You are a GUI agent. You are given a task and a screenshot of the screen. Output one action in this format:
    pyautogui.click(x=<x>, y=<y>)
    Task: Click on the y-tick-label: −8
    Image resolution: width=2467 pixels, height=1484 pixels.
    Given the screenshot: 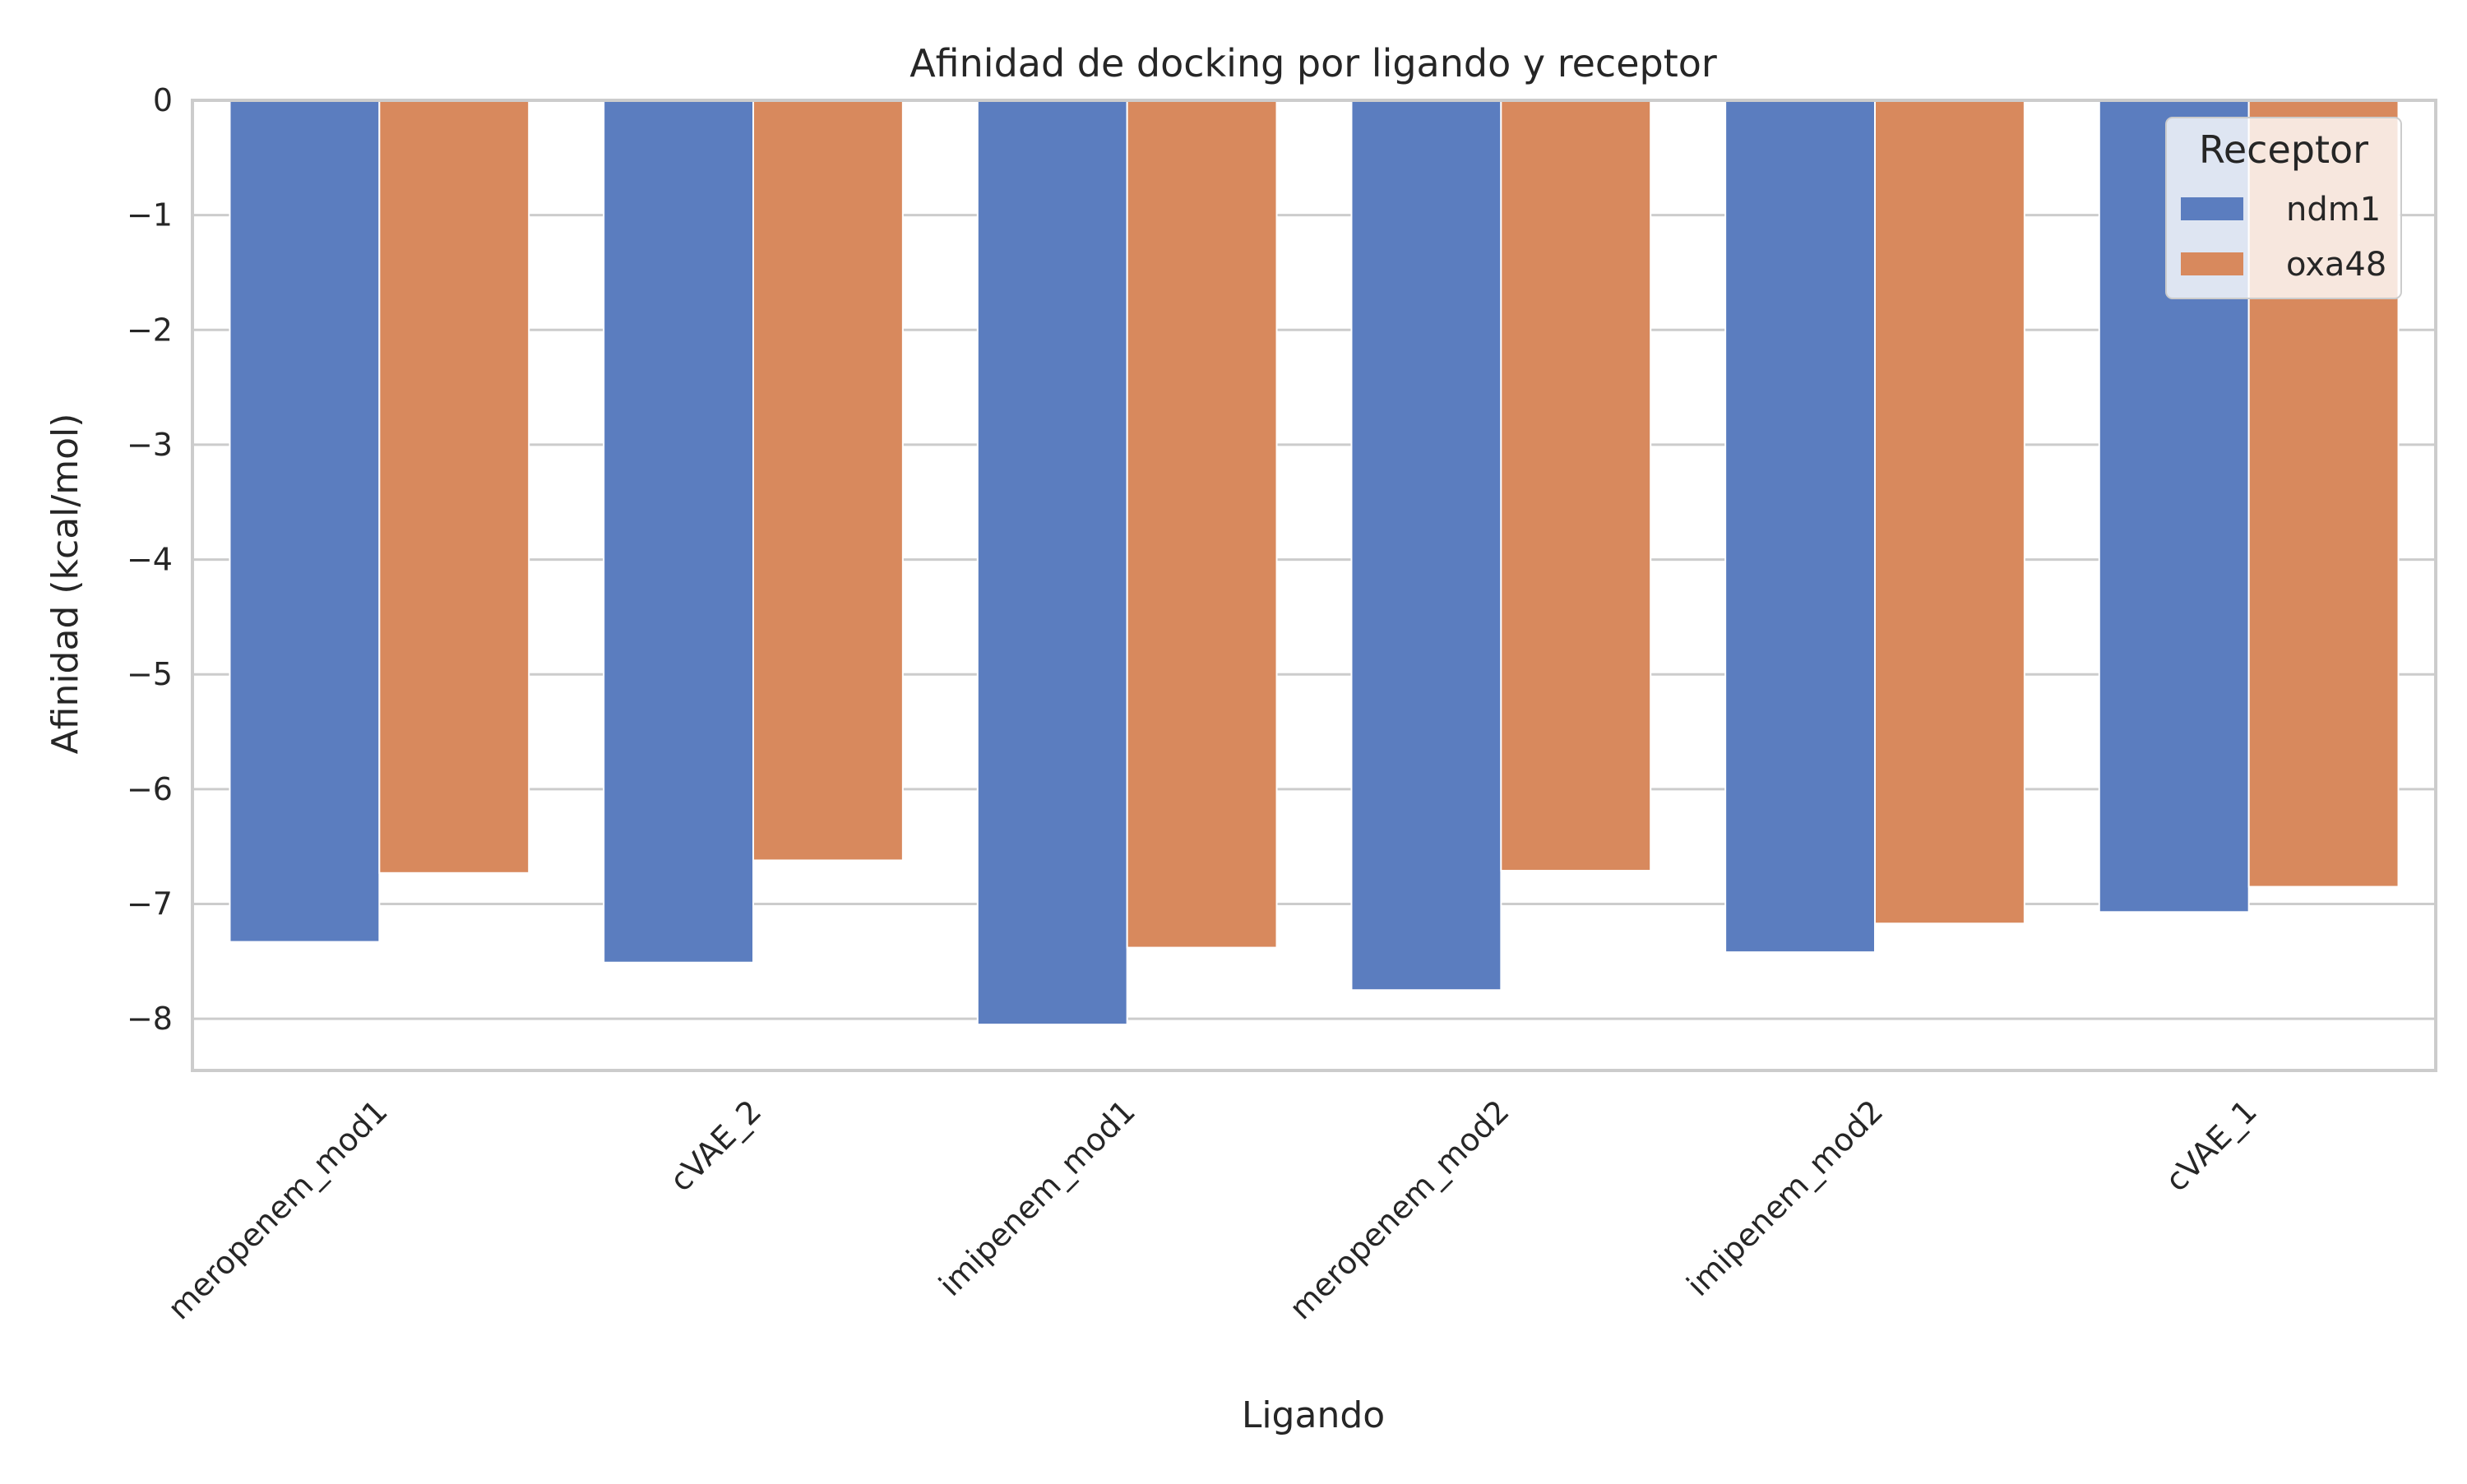 What is the action you would take?
    pyautogui.click(x=150, y=1019)
    